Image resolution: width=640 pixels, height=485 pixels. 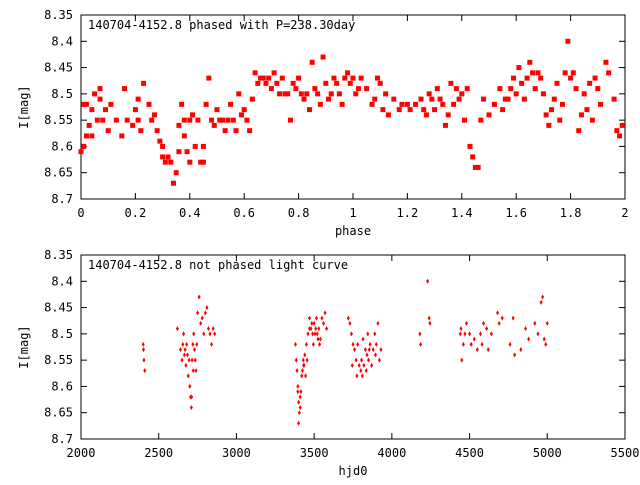 I want to click on x-tick-label: 0.8, so click(x=299, y=213).